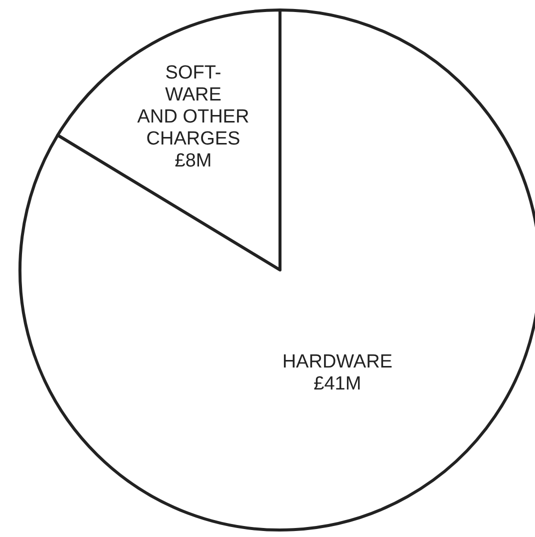 The image size is (535, 537). What do you see at coordinates (337, 362) in the screenshot?
I see `slice-label: HARDWARE` at bounding box center [337, 362].